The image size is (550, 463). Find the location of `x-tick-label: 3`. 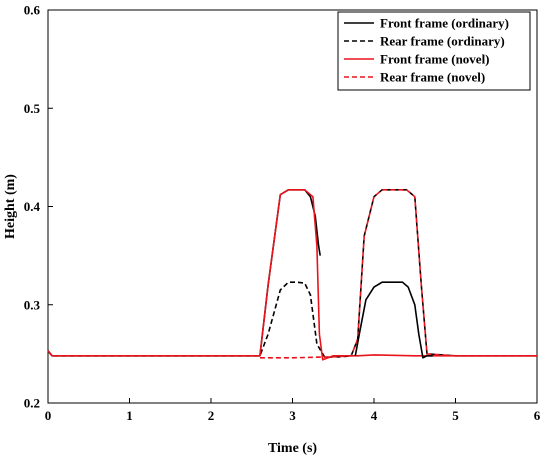

x-tick-label: 3 is located at coordinates (292, 415).